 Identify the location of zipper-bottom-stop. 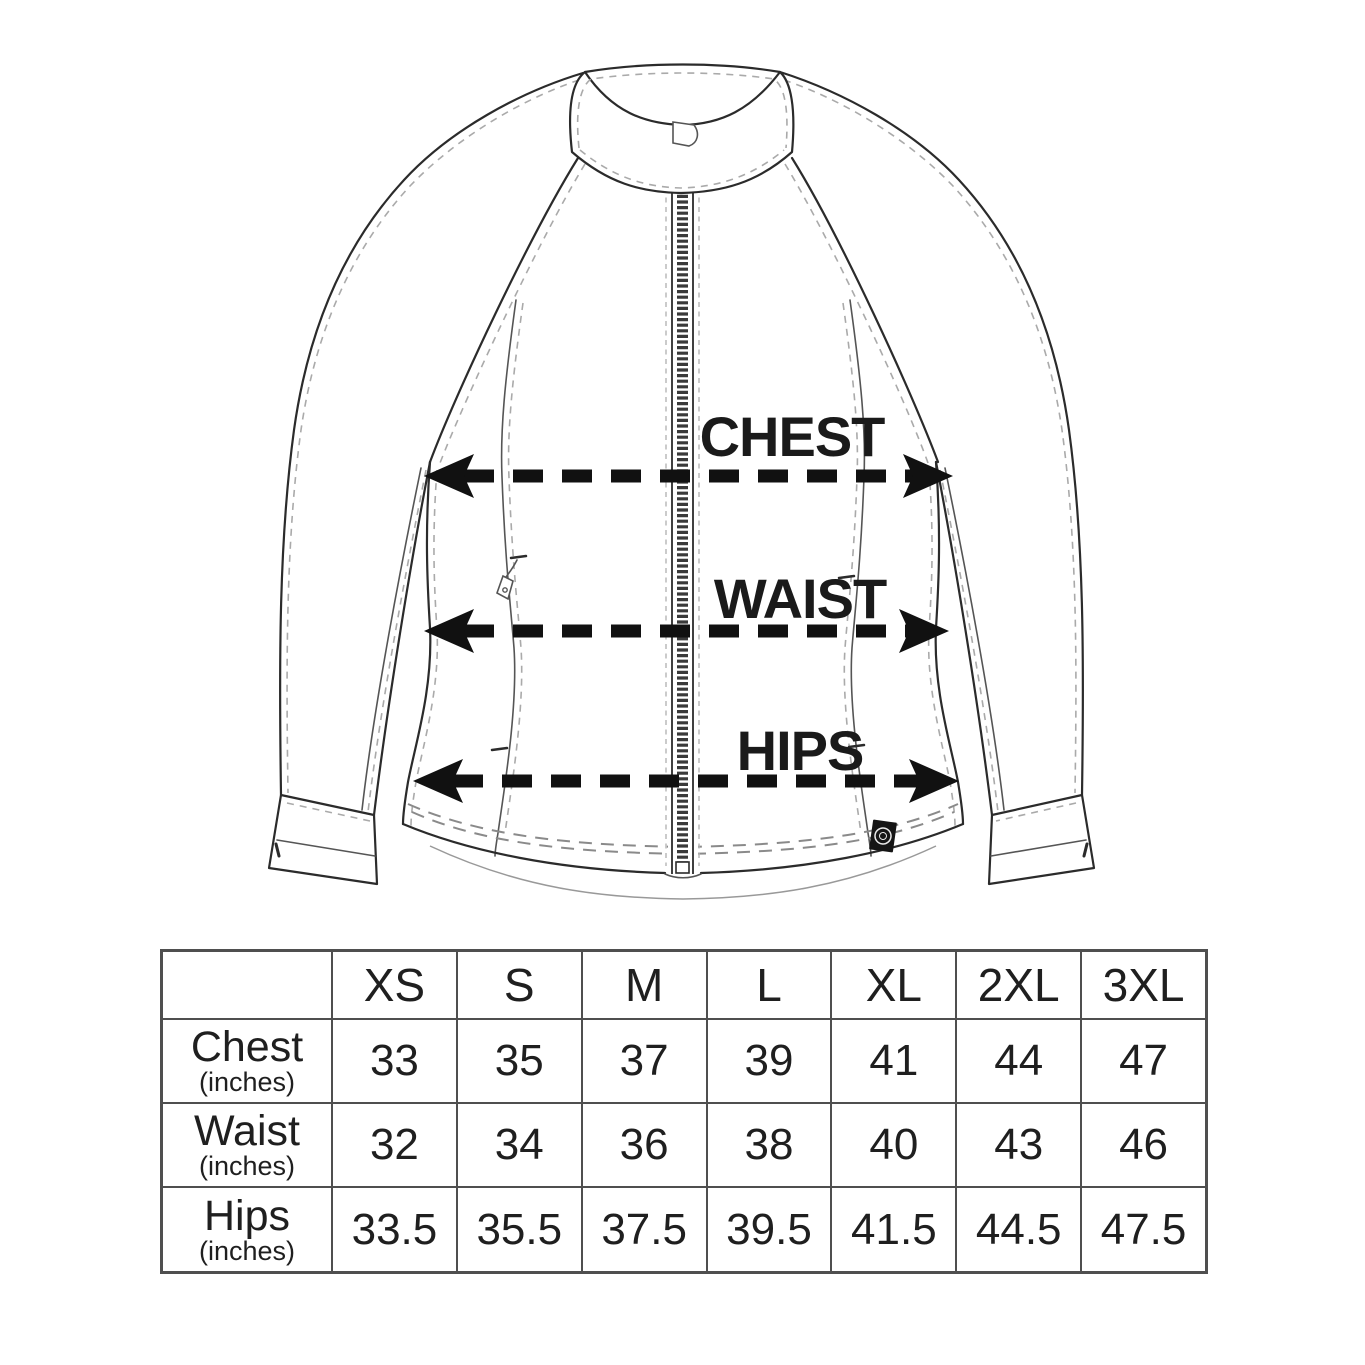
(682, 867).